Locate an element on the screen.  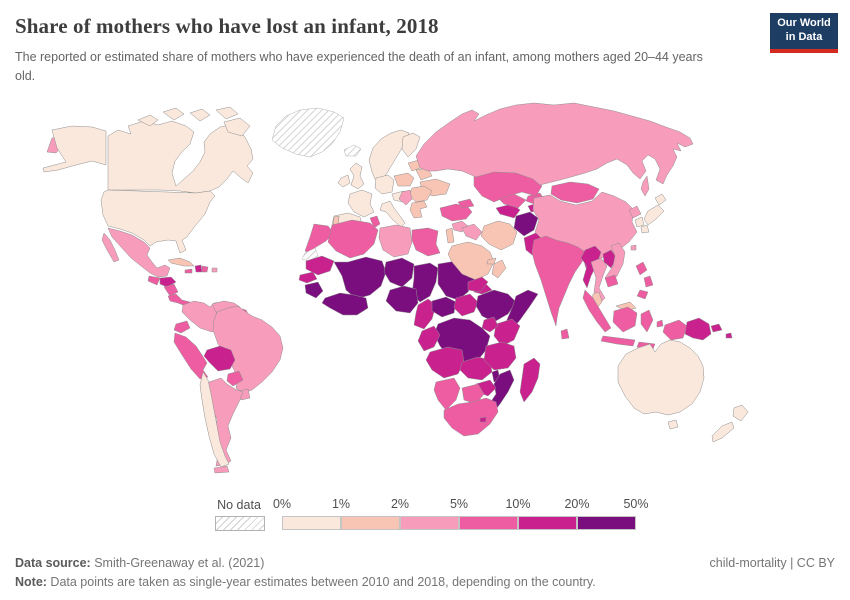
country-ireland is located at coordinates (344, 181).